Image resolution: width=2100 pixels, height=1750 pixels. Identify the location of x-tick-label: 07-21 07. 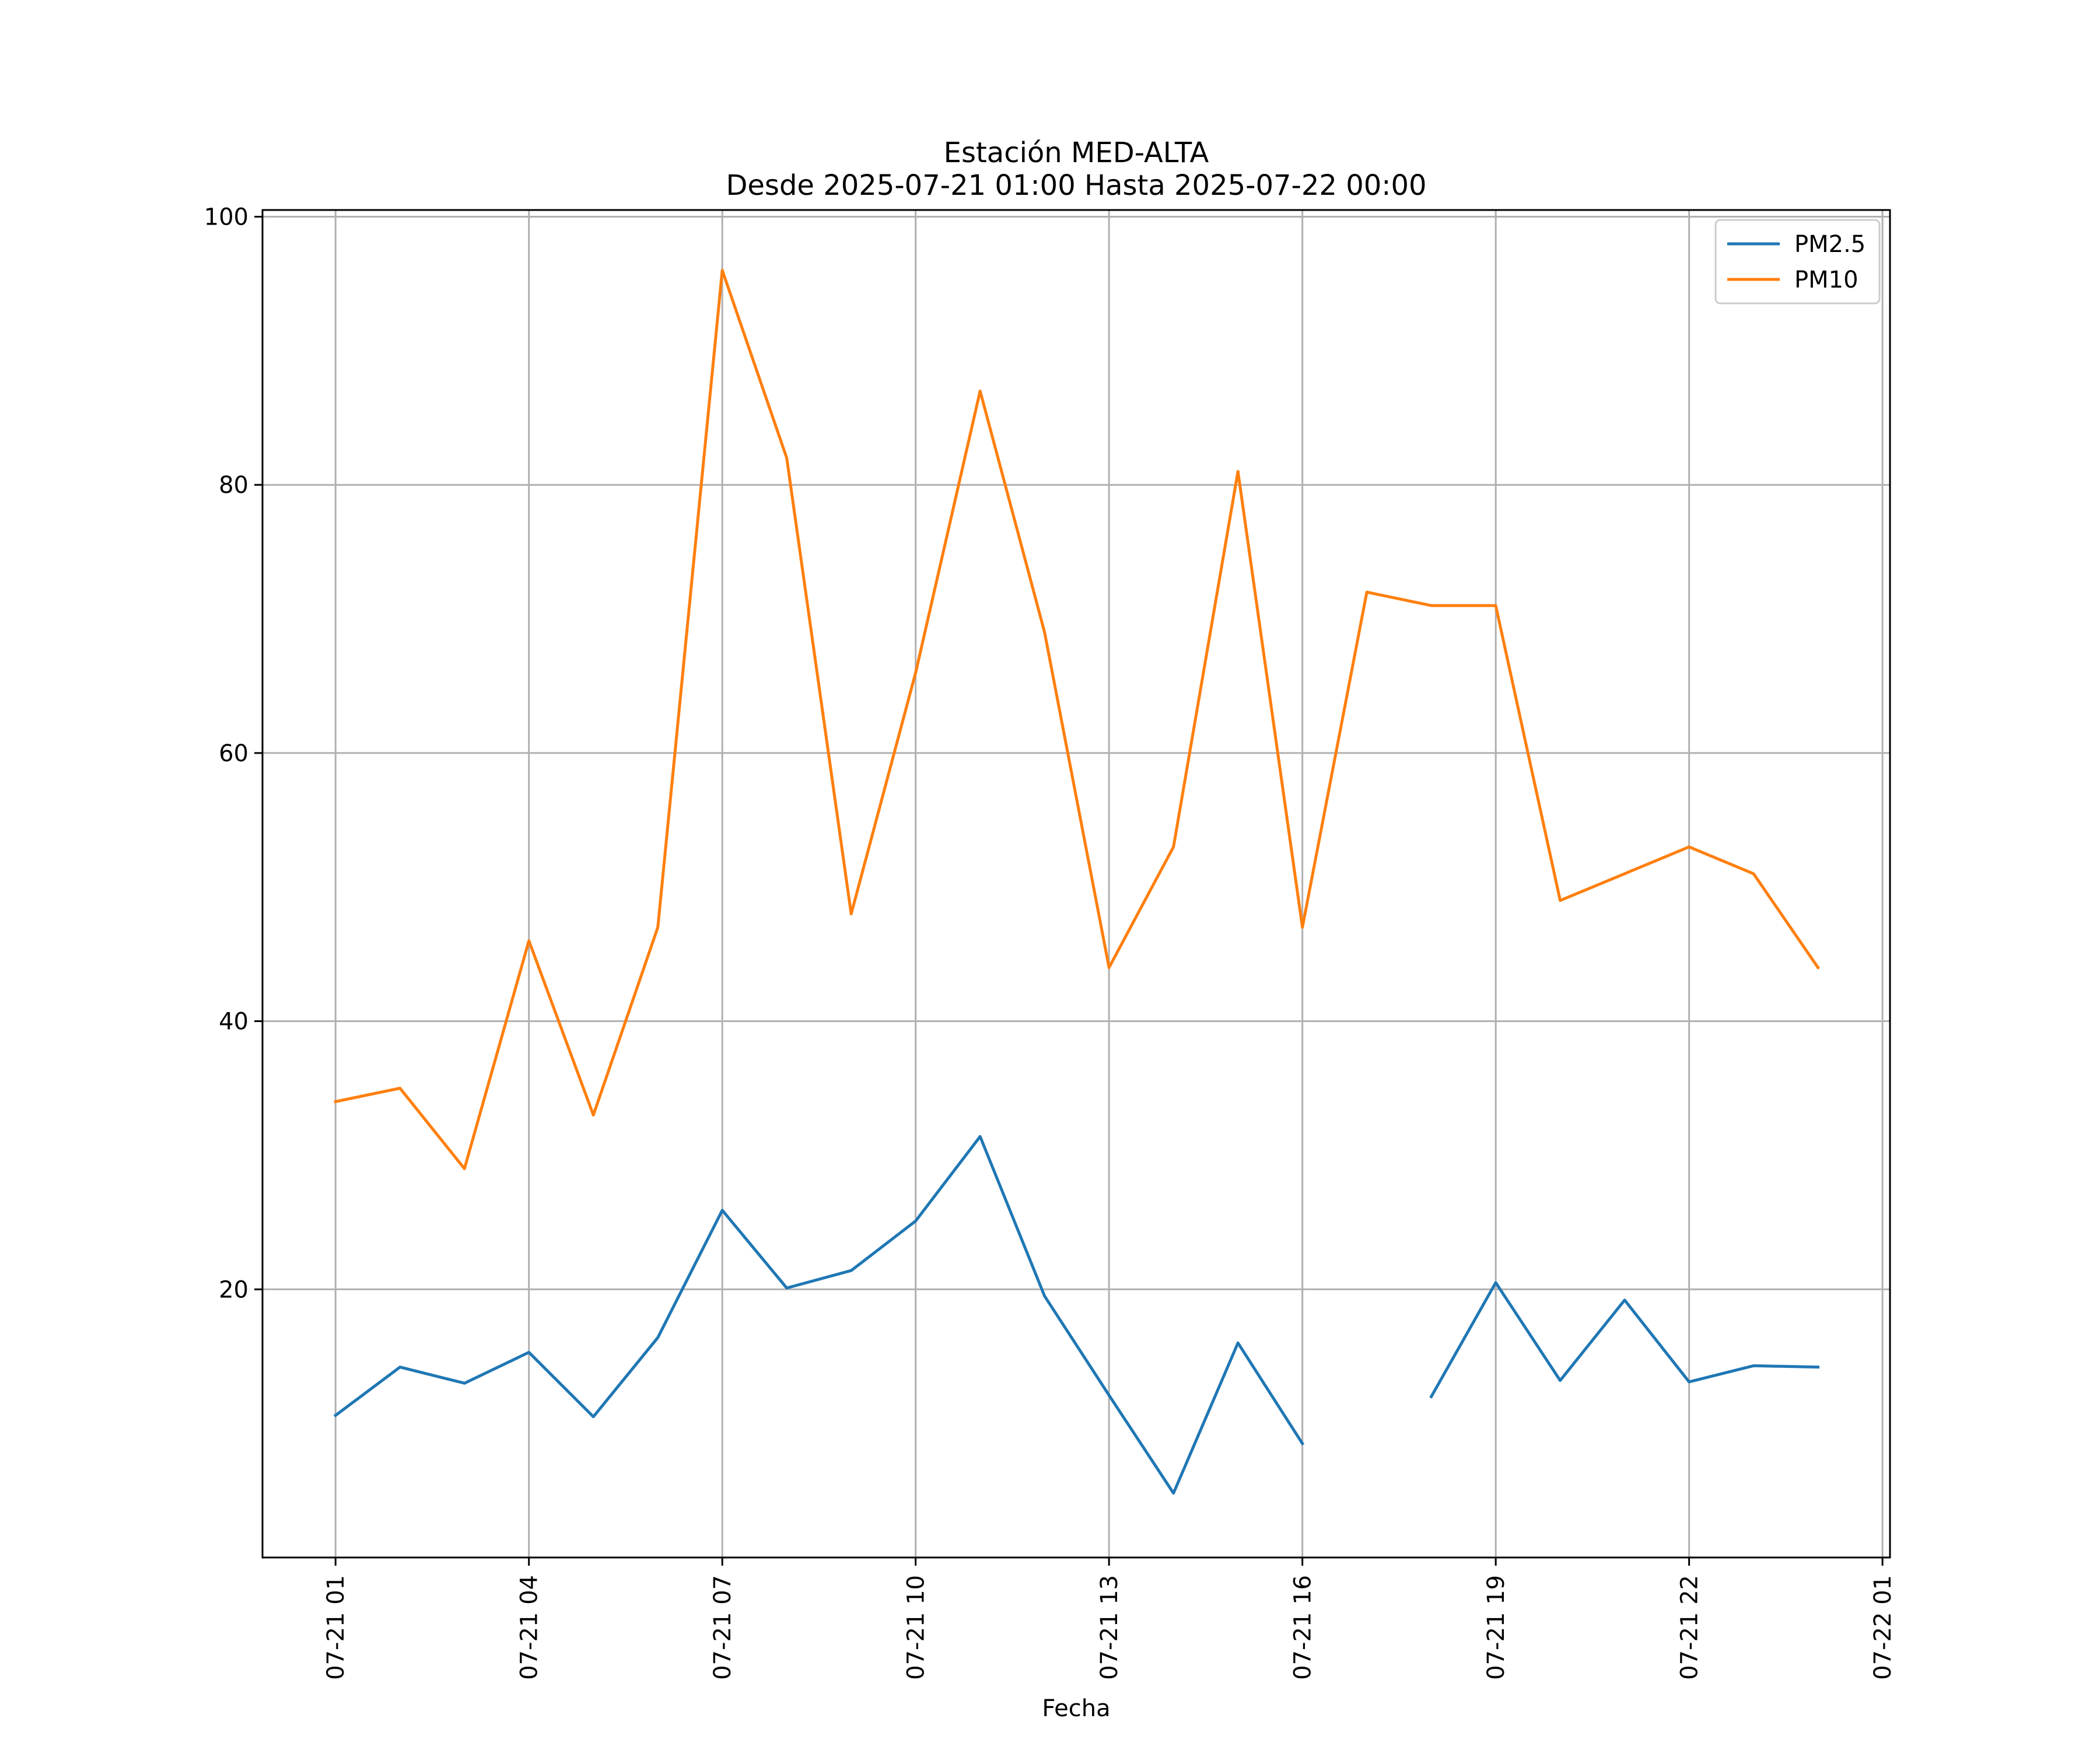
(722, 1627).